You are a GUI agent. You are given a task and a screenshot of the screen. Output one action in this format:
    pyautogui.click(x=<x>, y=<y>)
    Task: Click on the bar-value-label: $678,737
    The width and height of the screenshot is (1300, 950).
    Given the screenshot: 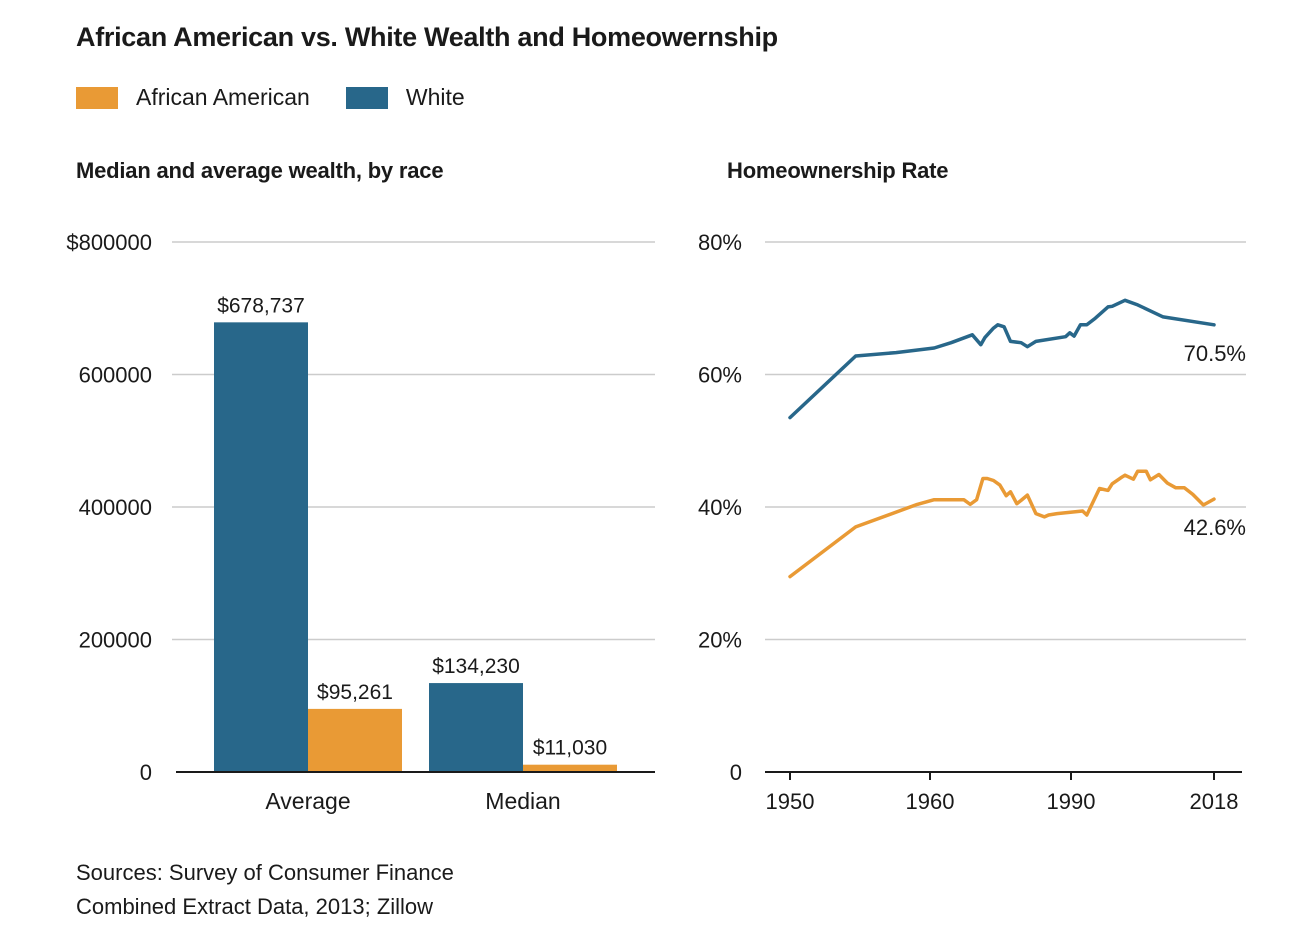 What is the action you would take?
    pyautogui.click(x=261, y=305)
    